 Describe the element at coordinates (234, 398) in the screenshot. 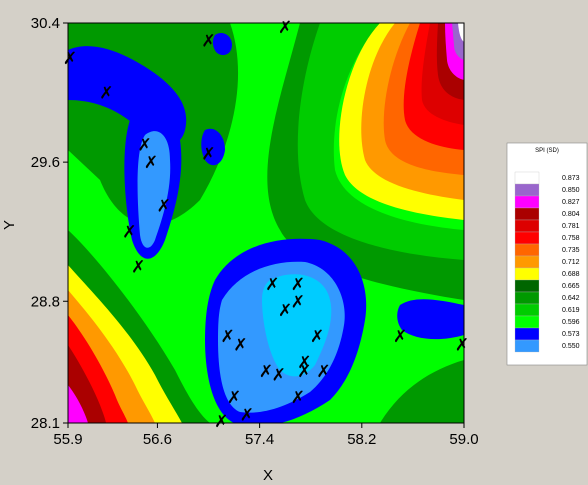

I see `station-marker-22: ✗` at that location.